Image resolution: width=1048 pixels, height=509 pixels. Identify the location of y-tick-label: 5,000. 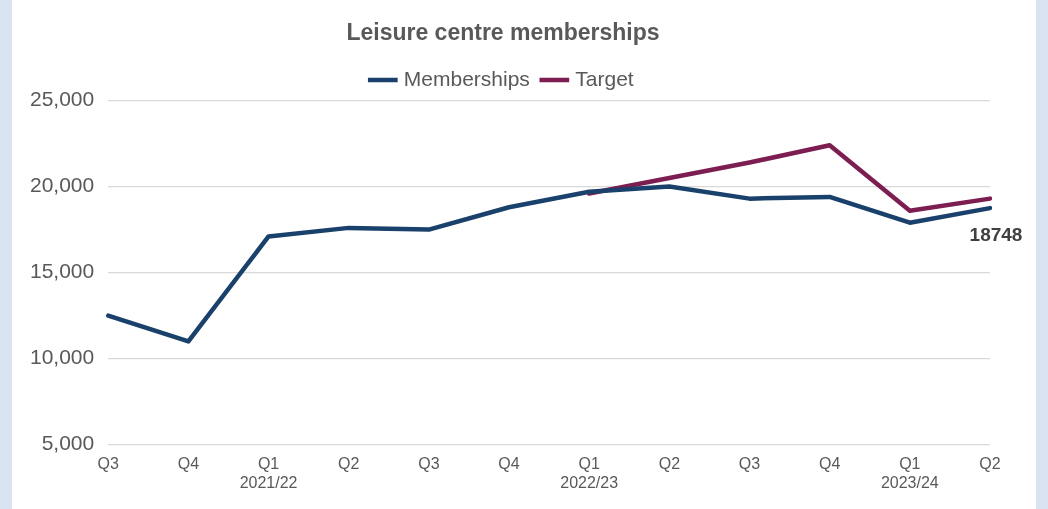
(68, 443).